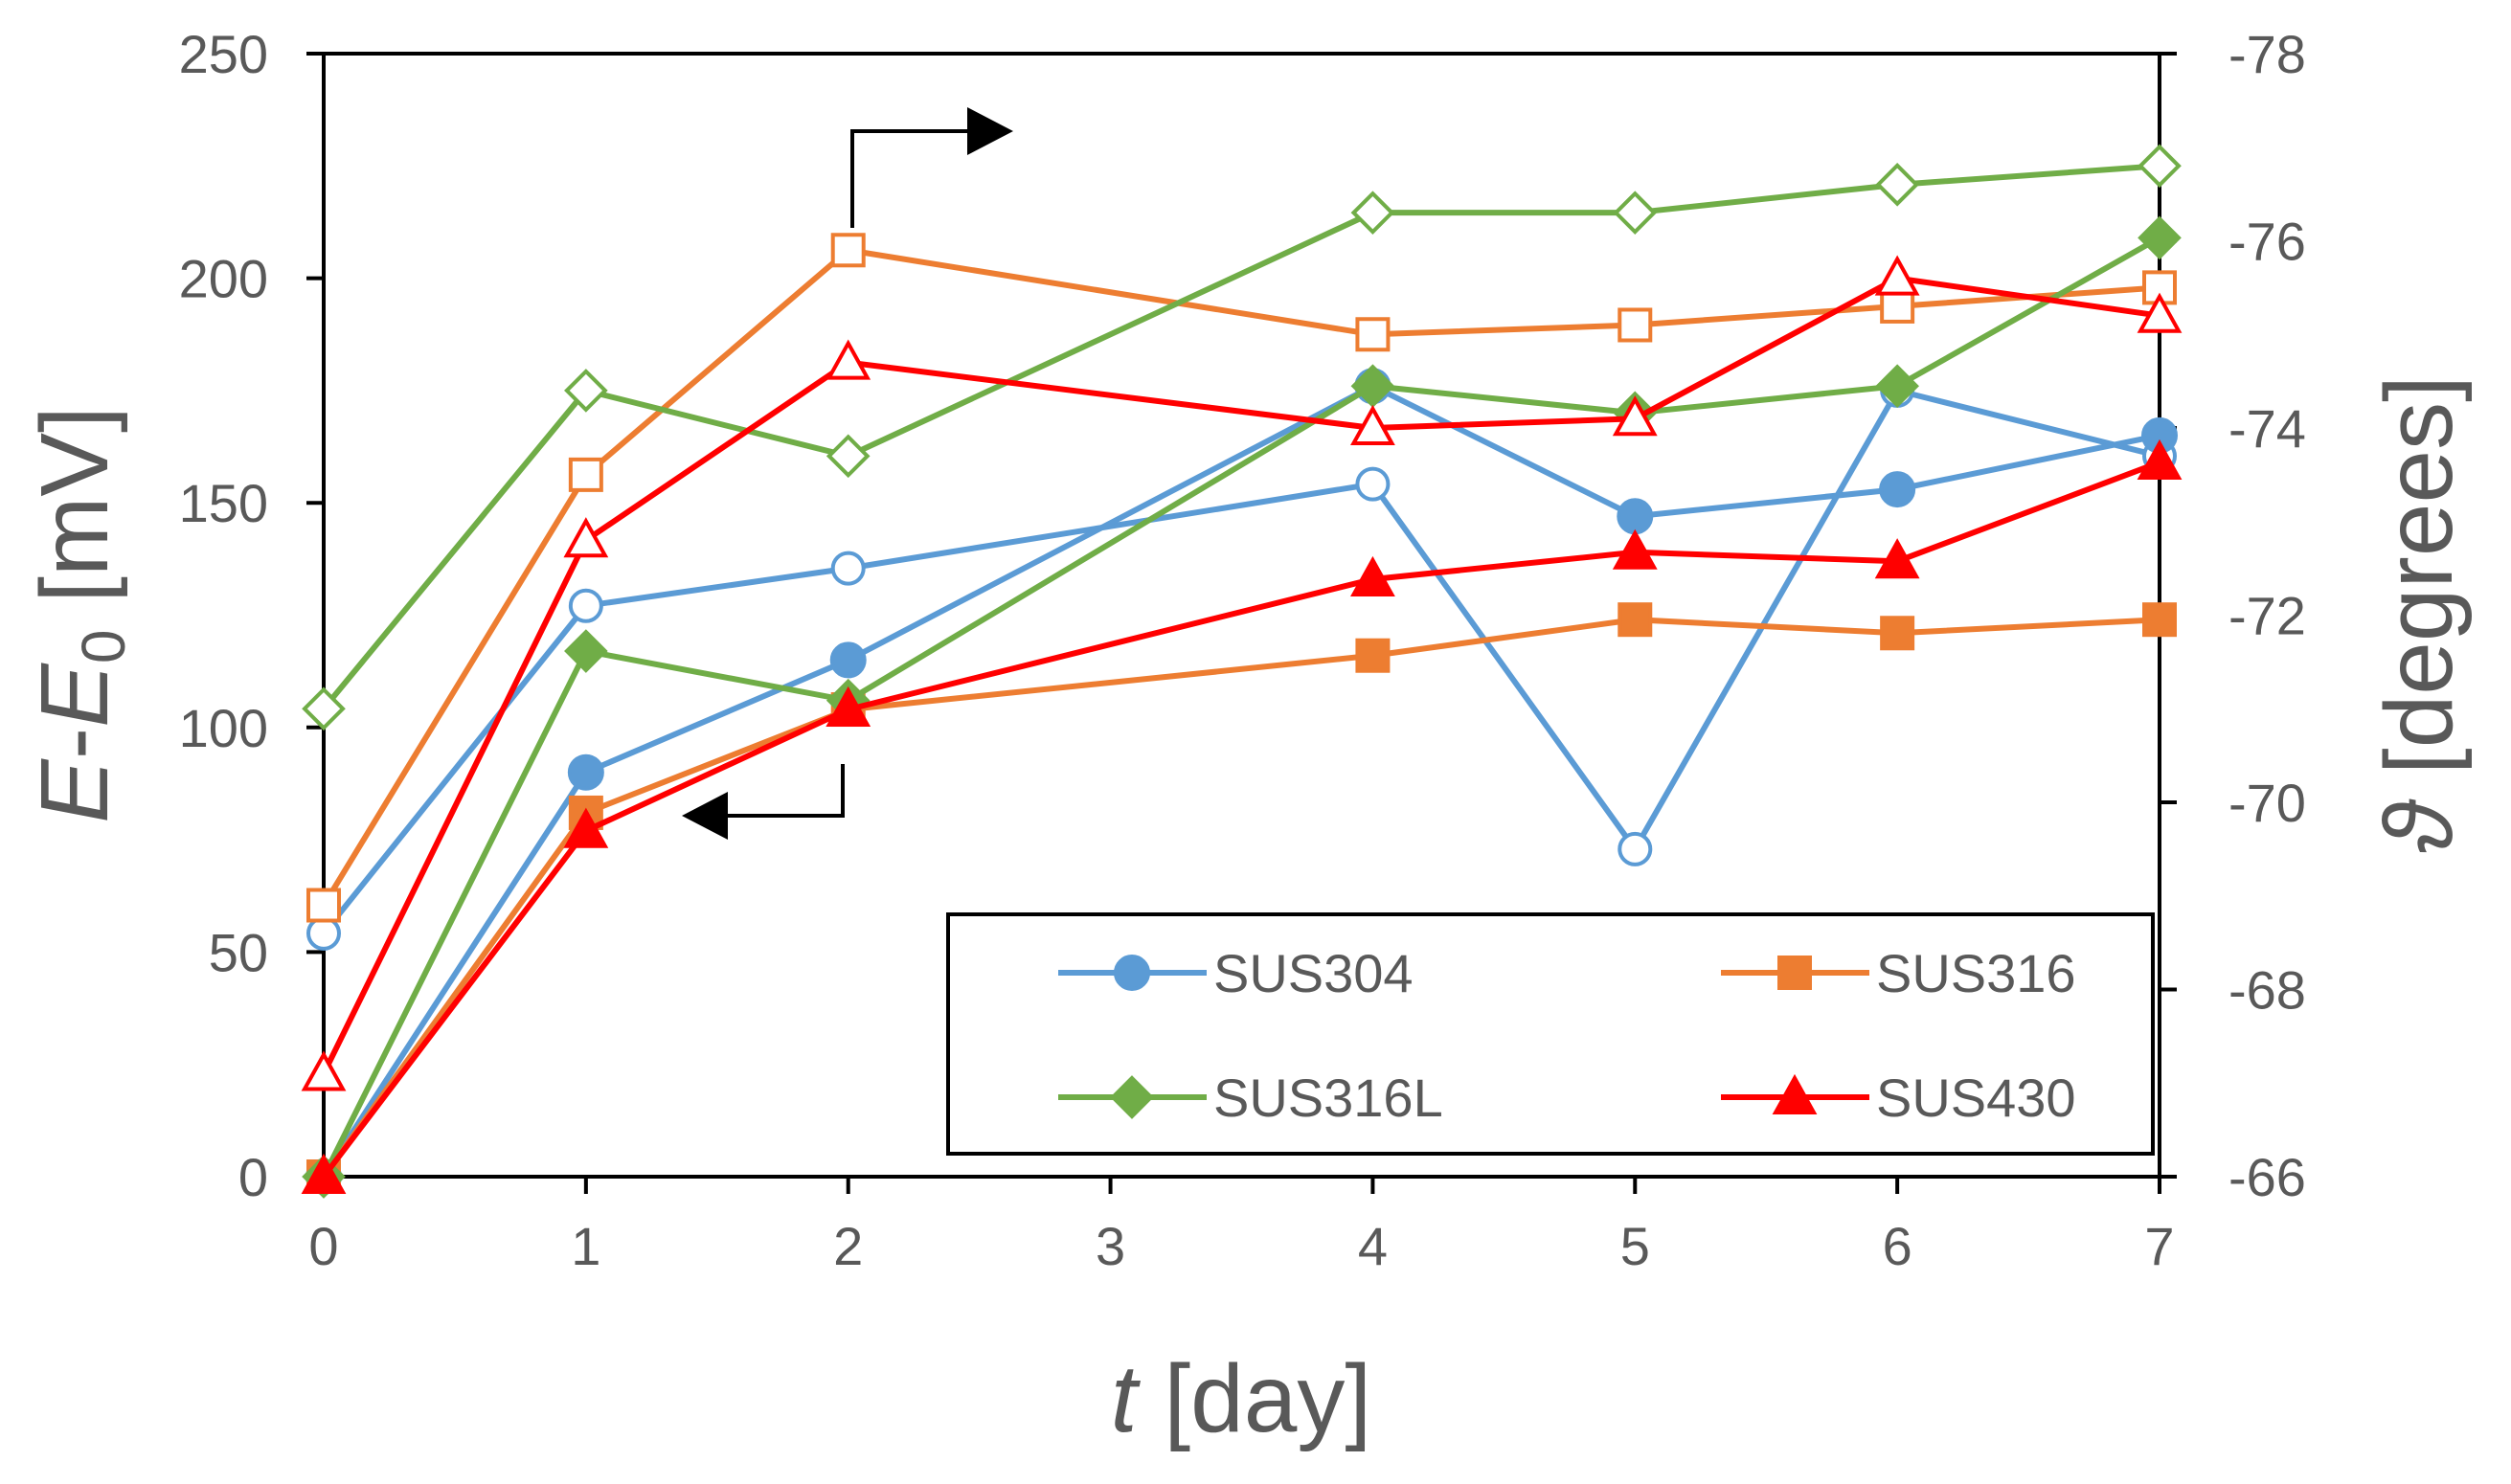 This screenshot has width=2511, height=1484. Describe the element at coordinates (238, 952) in the screenshot. I see `y-tick-label: 50` at that location.